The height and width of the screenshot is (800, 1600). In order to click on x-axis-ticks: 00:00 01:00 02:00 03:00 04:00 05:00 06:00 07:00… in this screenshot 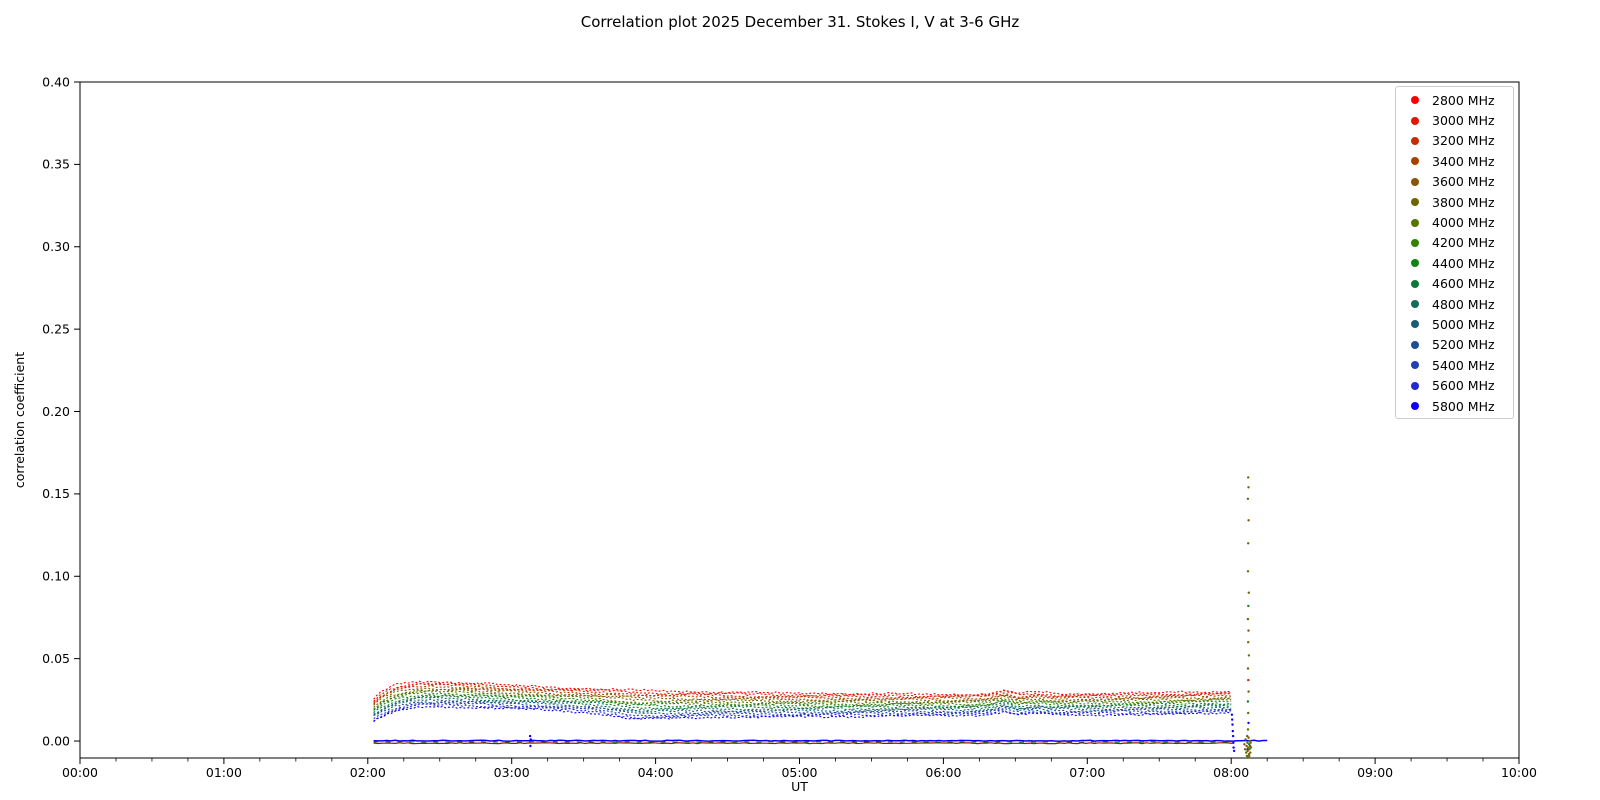, I will do `click(799, 769)`.